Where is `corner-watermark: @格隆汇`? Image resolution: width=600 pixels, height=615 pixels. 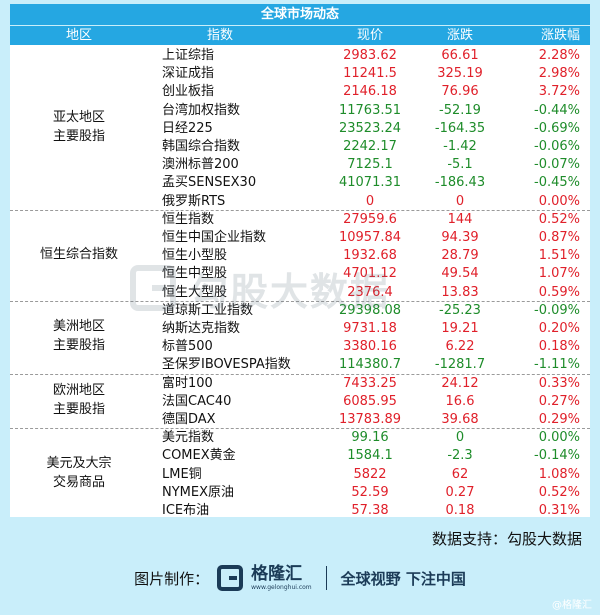 corner-watermark: @格隆汇 is located at coordinates (572, 605).